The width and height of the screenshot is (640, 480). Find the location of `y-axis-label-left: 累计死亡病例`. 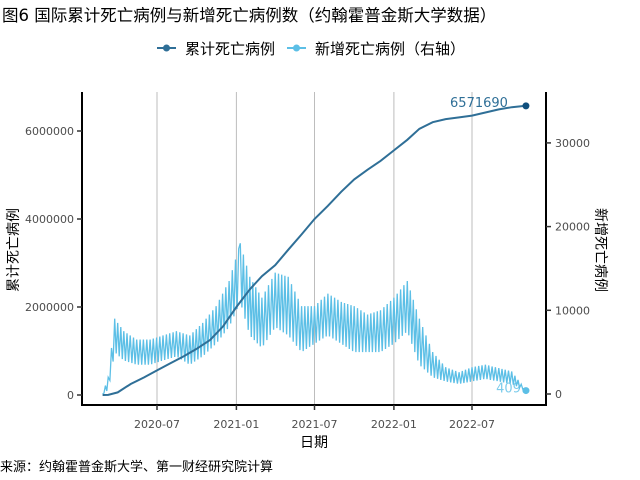

y-axis-label-left: 累计死亡病例 is located at coordinates (14, 250).